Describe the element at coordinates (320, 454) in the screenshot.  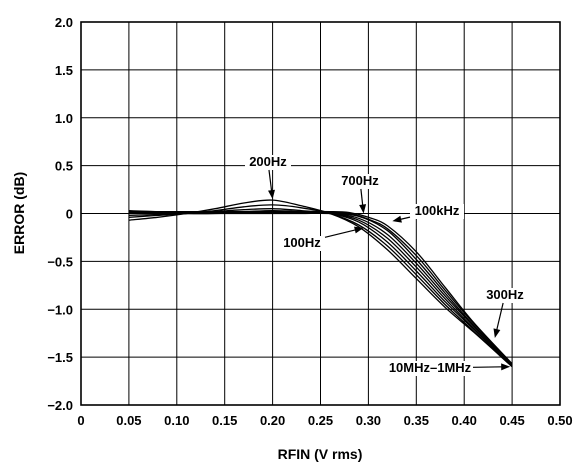
I see `x-axis-label: RFIN (V rms)` at that location.